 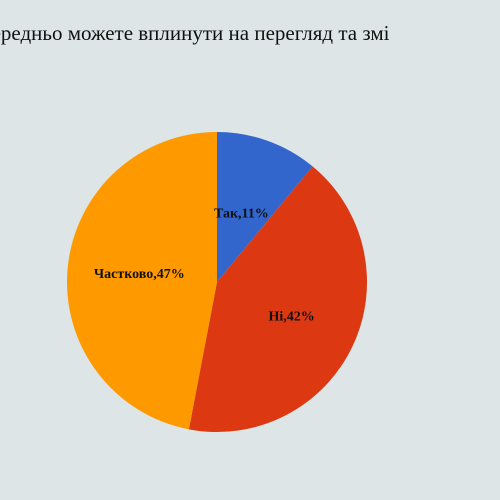 I want to click on pie-labels: Так,11% Ні,42% Частково,47%, so click(x=204, y=266).